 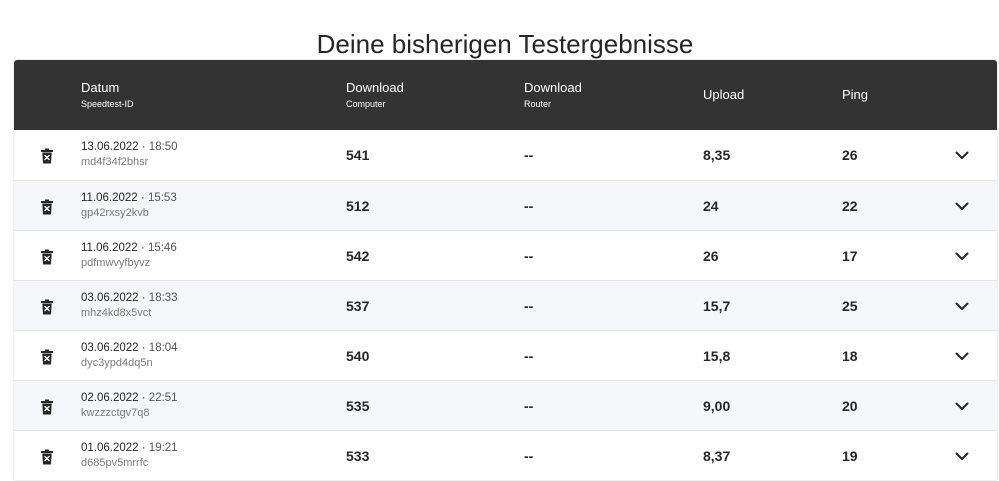 What do you see at coordinates (375, 87) in the screenshot?
I see `header-download-computer-label: Download` at bounding box center [375, 87].